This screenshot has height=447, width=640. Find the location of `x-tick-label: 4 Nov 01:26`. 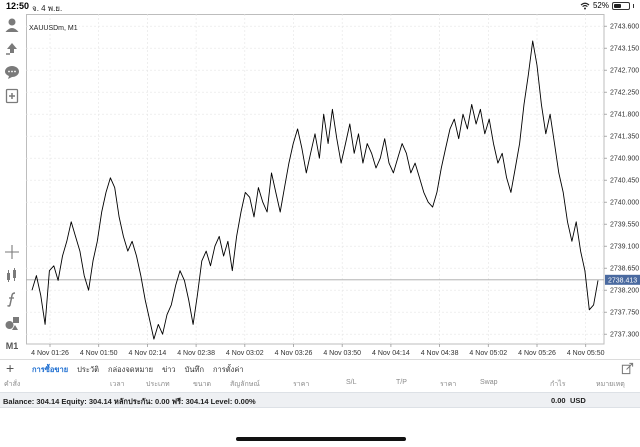

x-tick-label: 4 Nov 01:26 is located at coordinates (50, 353).